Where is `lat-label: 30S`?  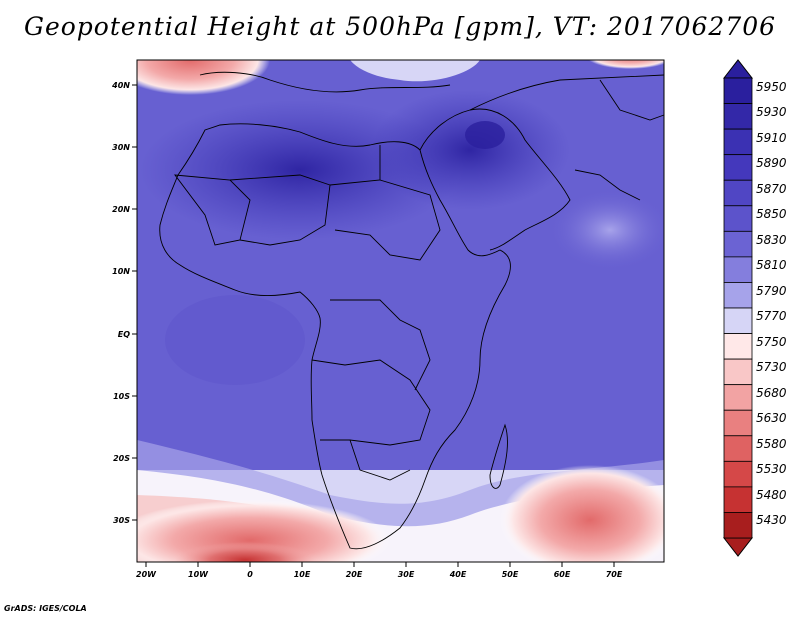 lat-label: 30S is located at coordinates (121, 520).